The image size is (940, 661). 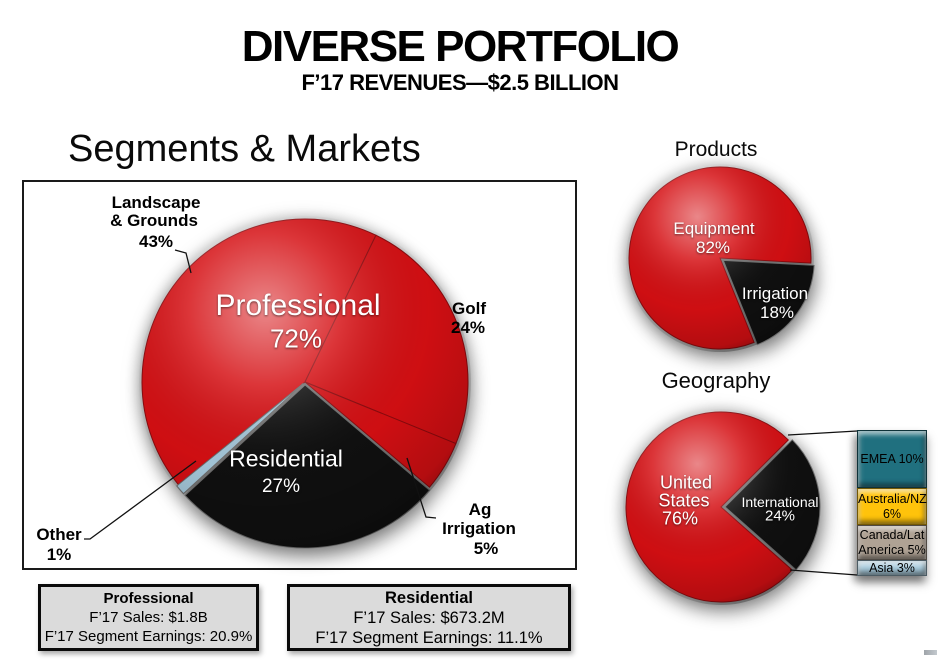 What do you see at coordinates (780, 502) in the screenshot?
I see `label-international: International` at bounding box center [780, 502].